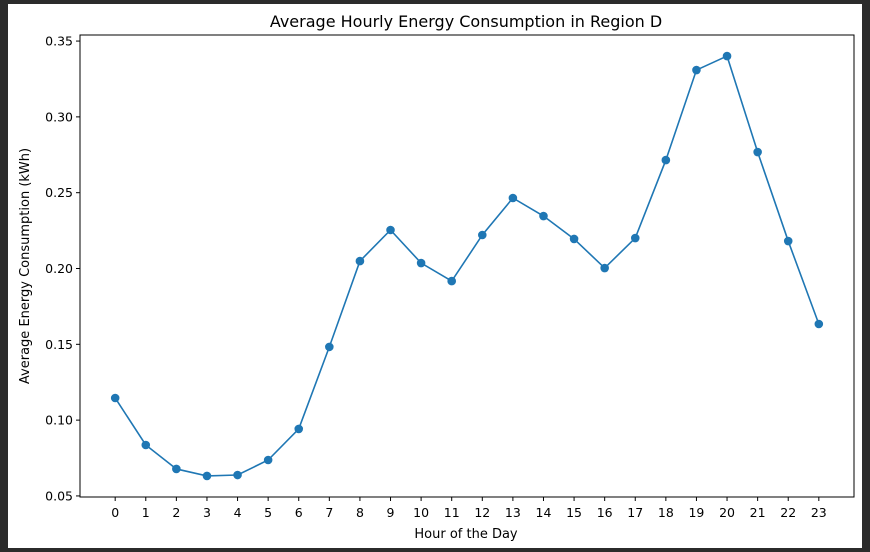 This screenshot has height=552, width=870. Describe the element at coordinates (391, 512) in the screenshot. I see `x-tick-label: 9` at that location.